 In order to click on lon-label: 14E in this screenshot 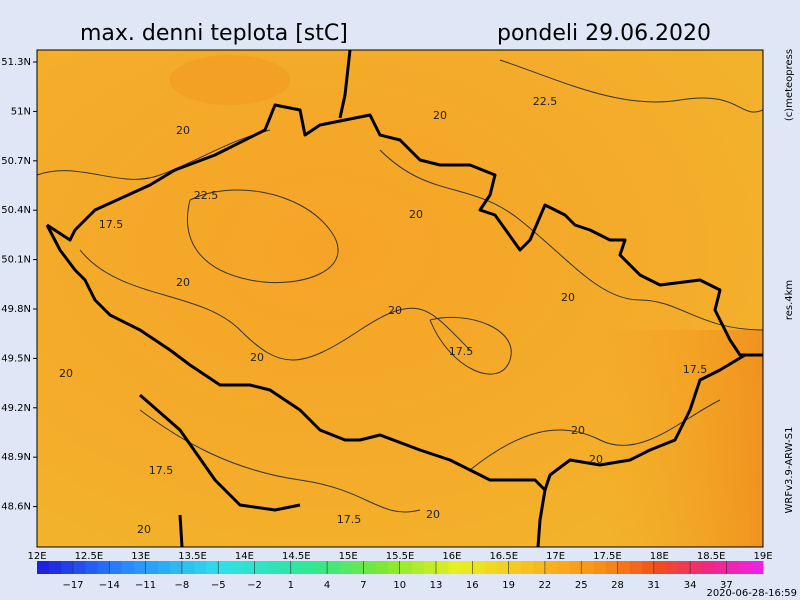, I will do `click(244, 556)`.